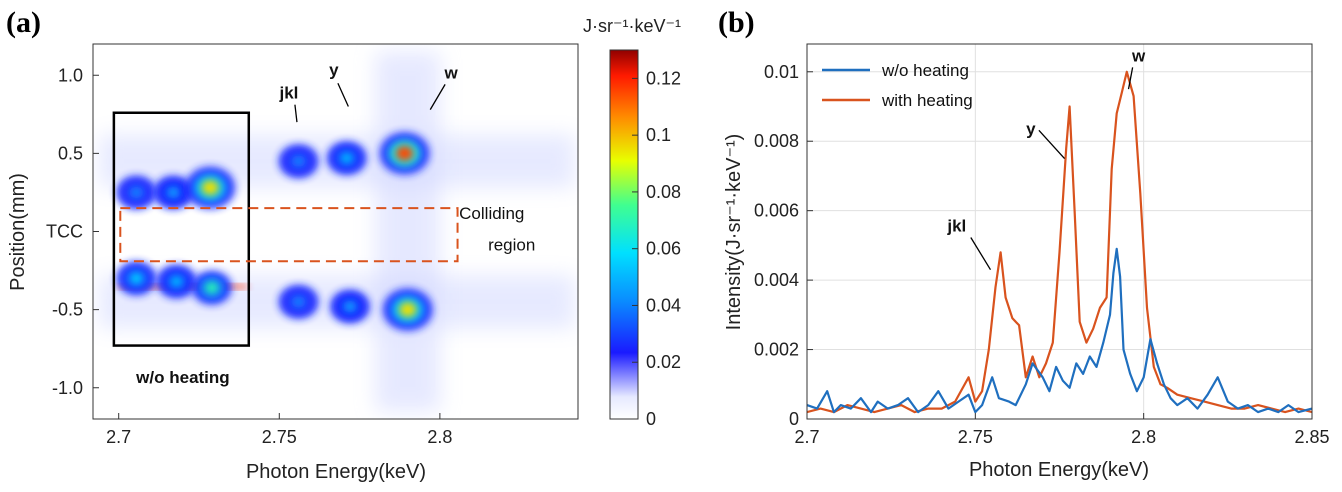 The width and height of the screenshot is (1342, 492). Describe the element at coordinates (663, 192) in the screenshot. I see `colorbar-tick-label: 0.08` at that location.